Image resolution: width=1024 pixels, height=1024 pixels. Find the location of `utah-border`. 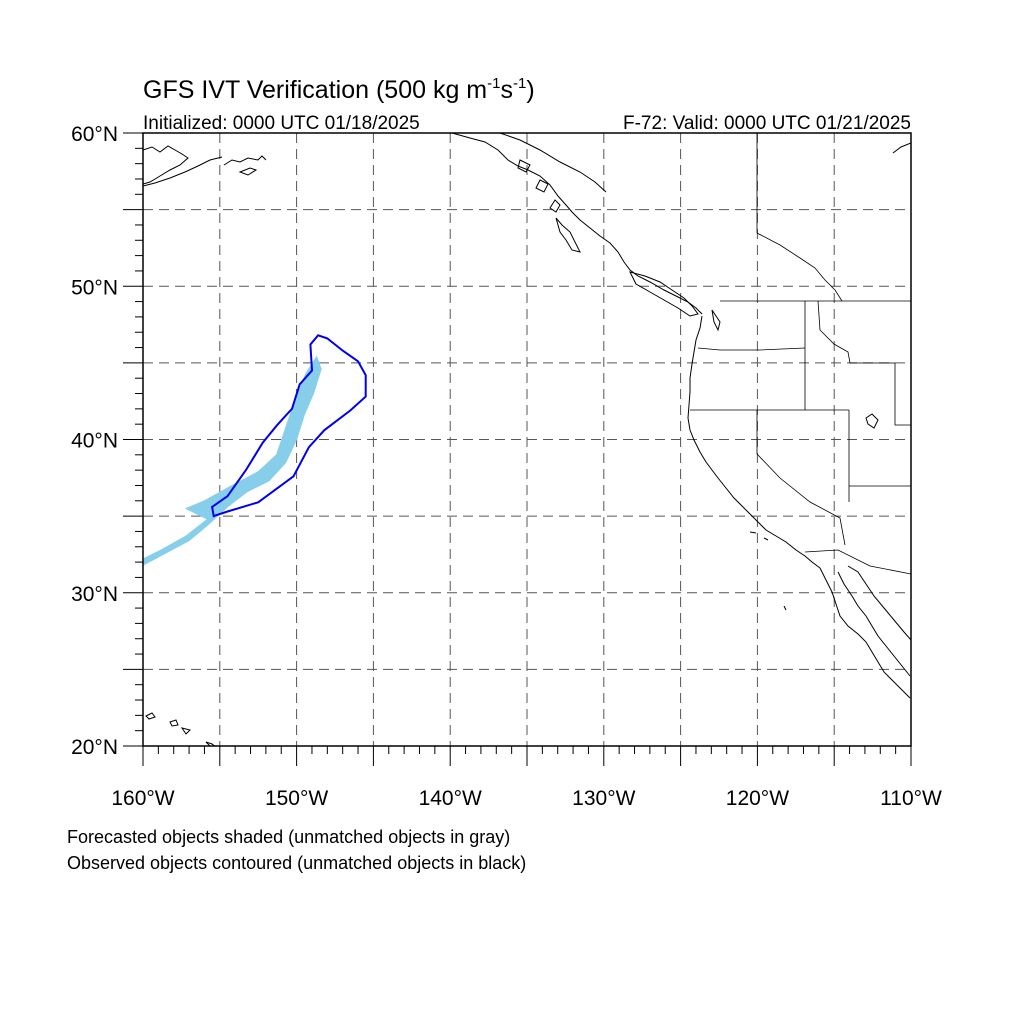

utah-border is located at coordinates (902, 394).